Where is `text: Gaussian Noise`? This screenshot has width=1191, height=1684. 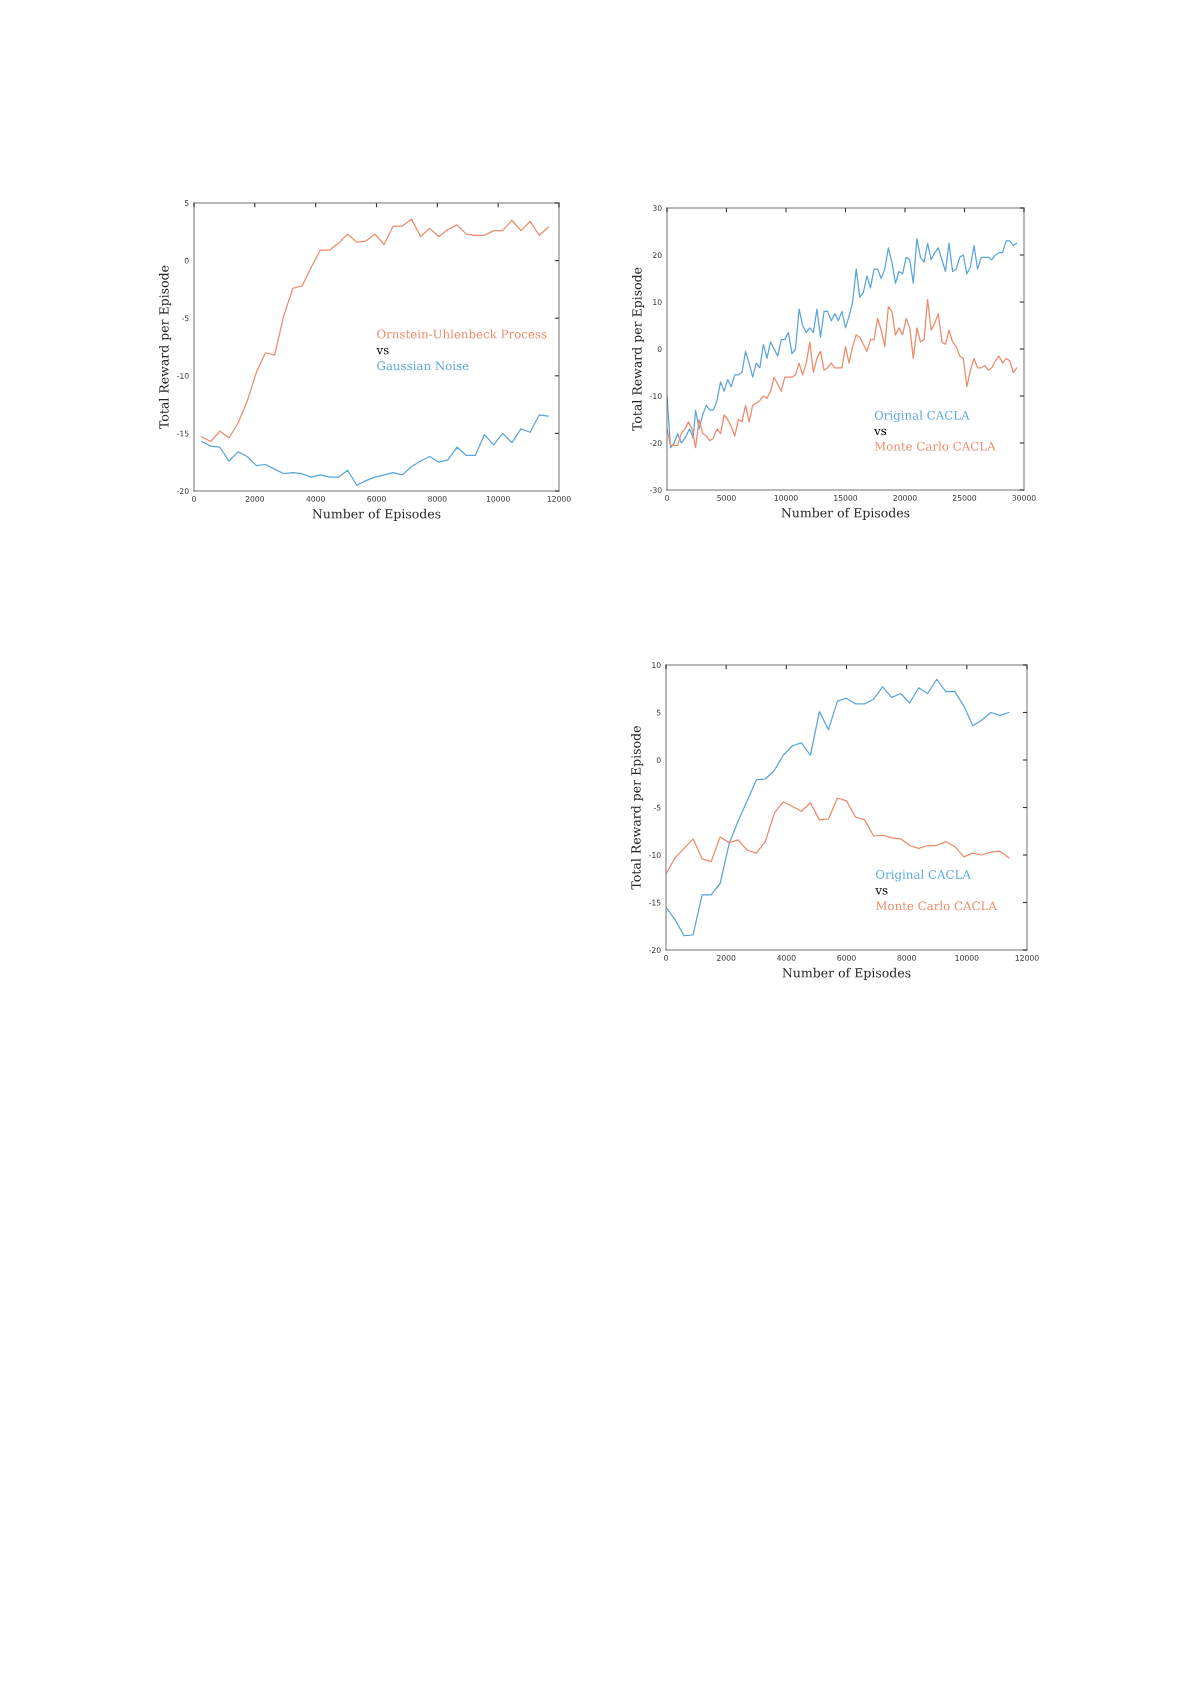
text: Gaussian Noise is located at coordinates (423, 366).